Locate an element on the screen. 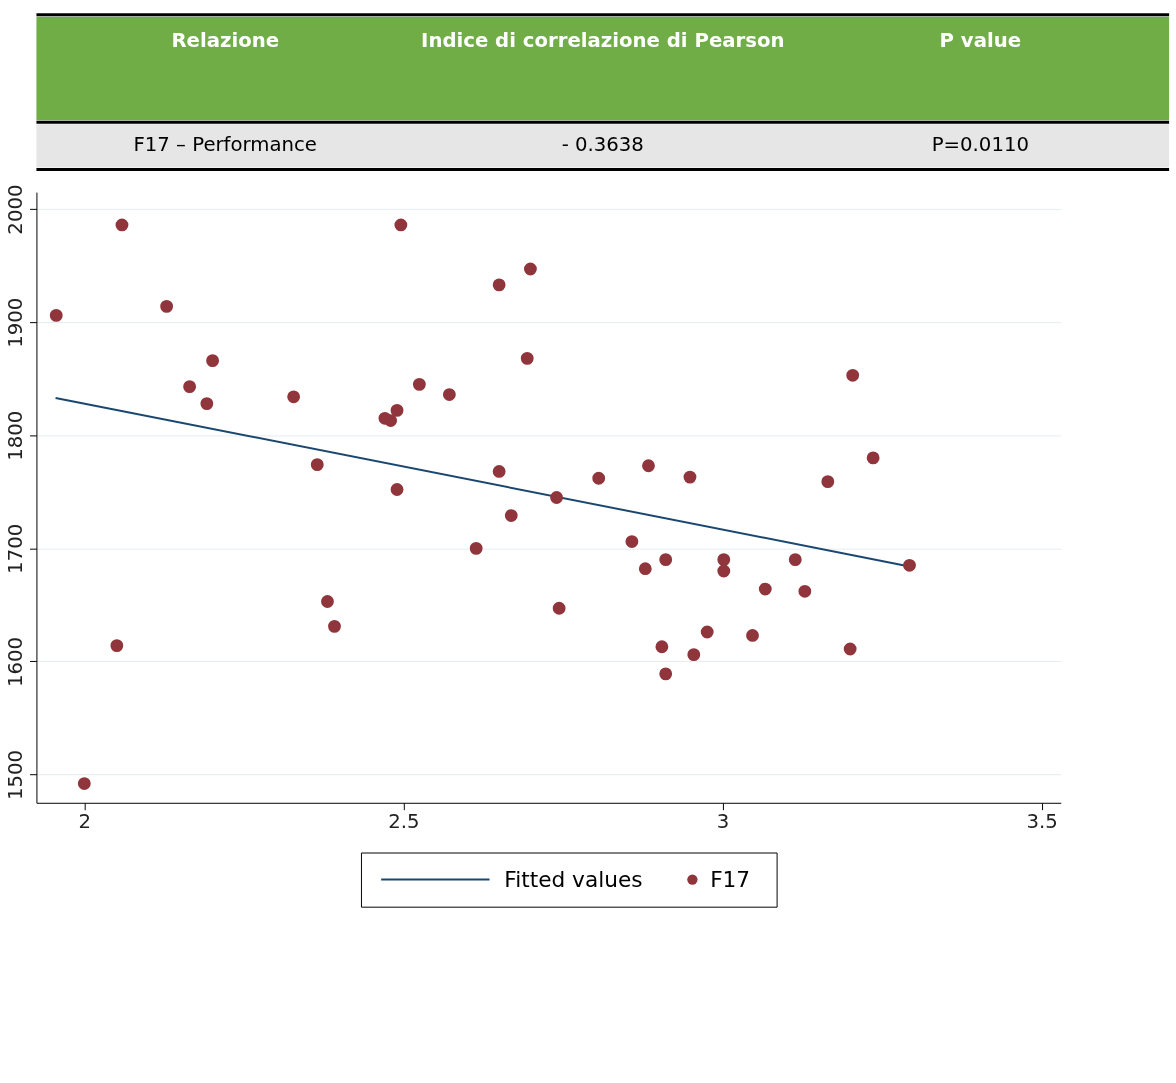  text: Indice di correlazione di Pearson is located at coordinates (603, 41).